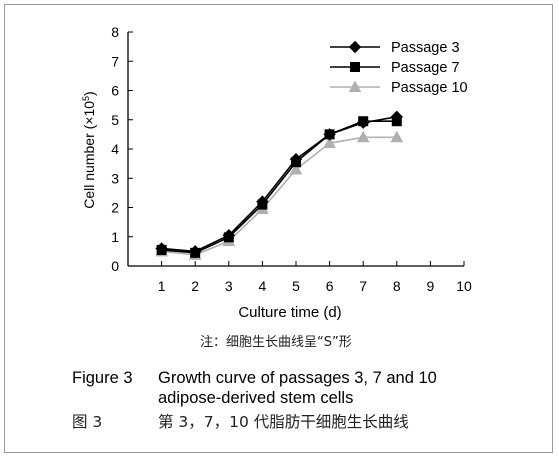 This screenshot has width=559, height=459. I want to click on y-tick-label: 5, so click(115, 120).